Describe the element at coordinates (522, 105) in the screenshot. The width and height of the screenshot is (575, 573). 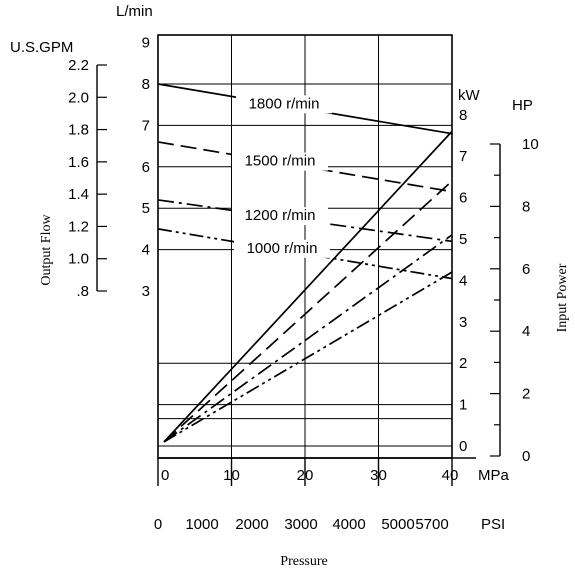
I see `hp-unit-label: HP` at that location.